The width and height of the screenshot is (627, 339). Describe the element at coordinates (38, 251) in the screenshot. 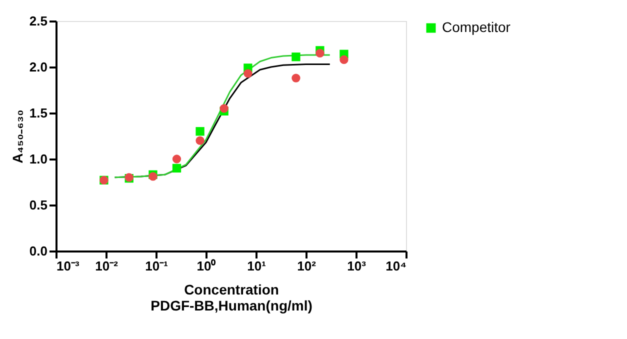

I see `y-tick-label: 0.0` at that location.